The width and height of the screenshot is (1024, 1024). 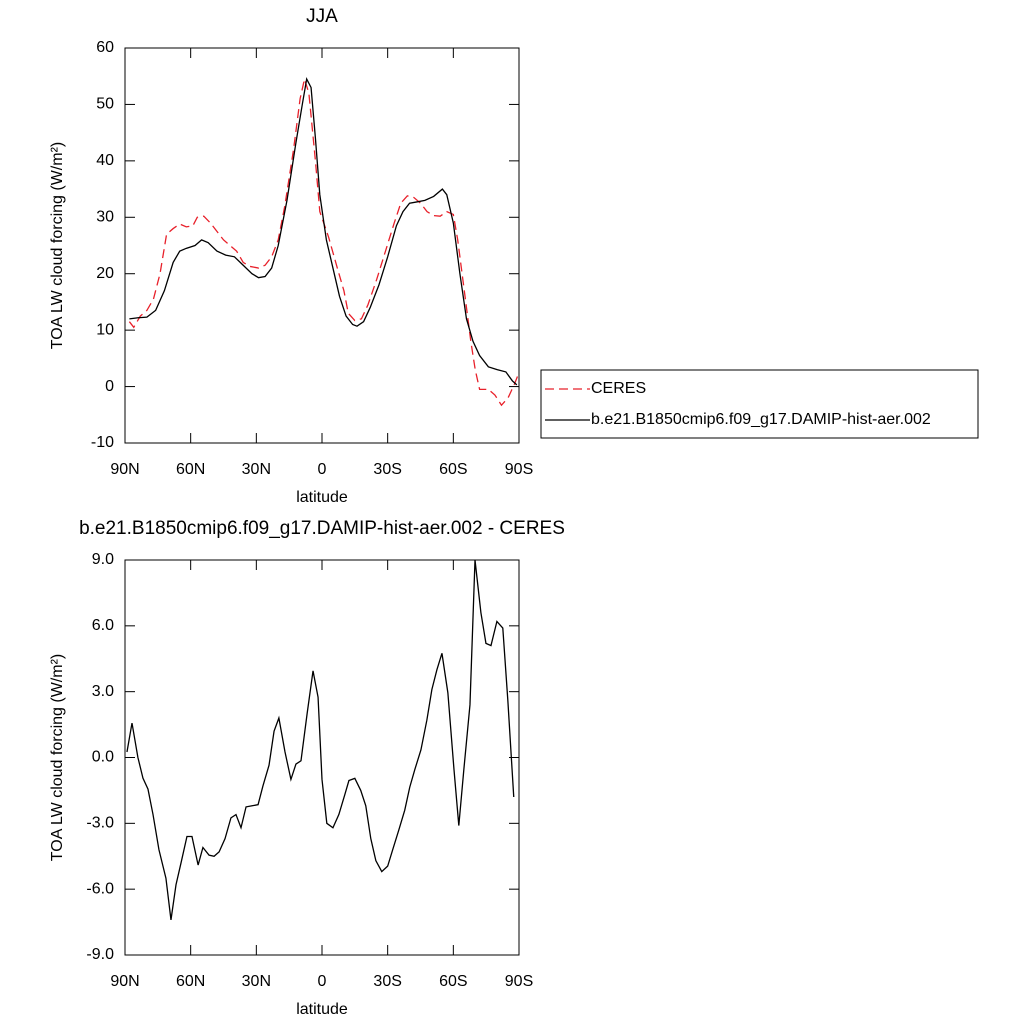 What do you see at coordinates (105, 160) in the screenshot?
I see `y-tick-label: 40` at bounding box center [105, 160].